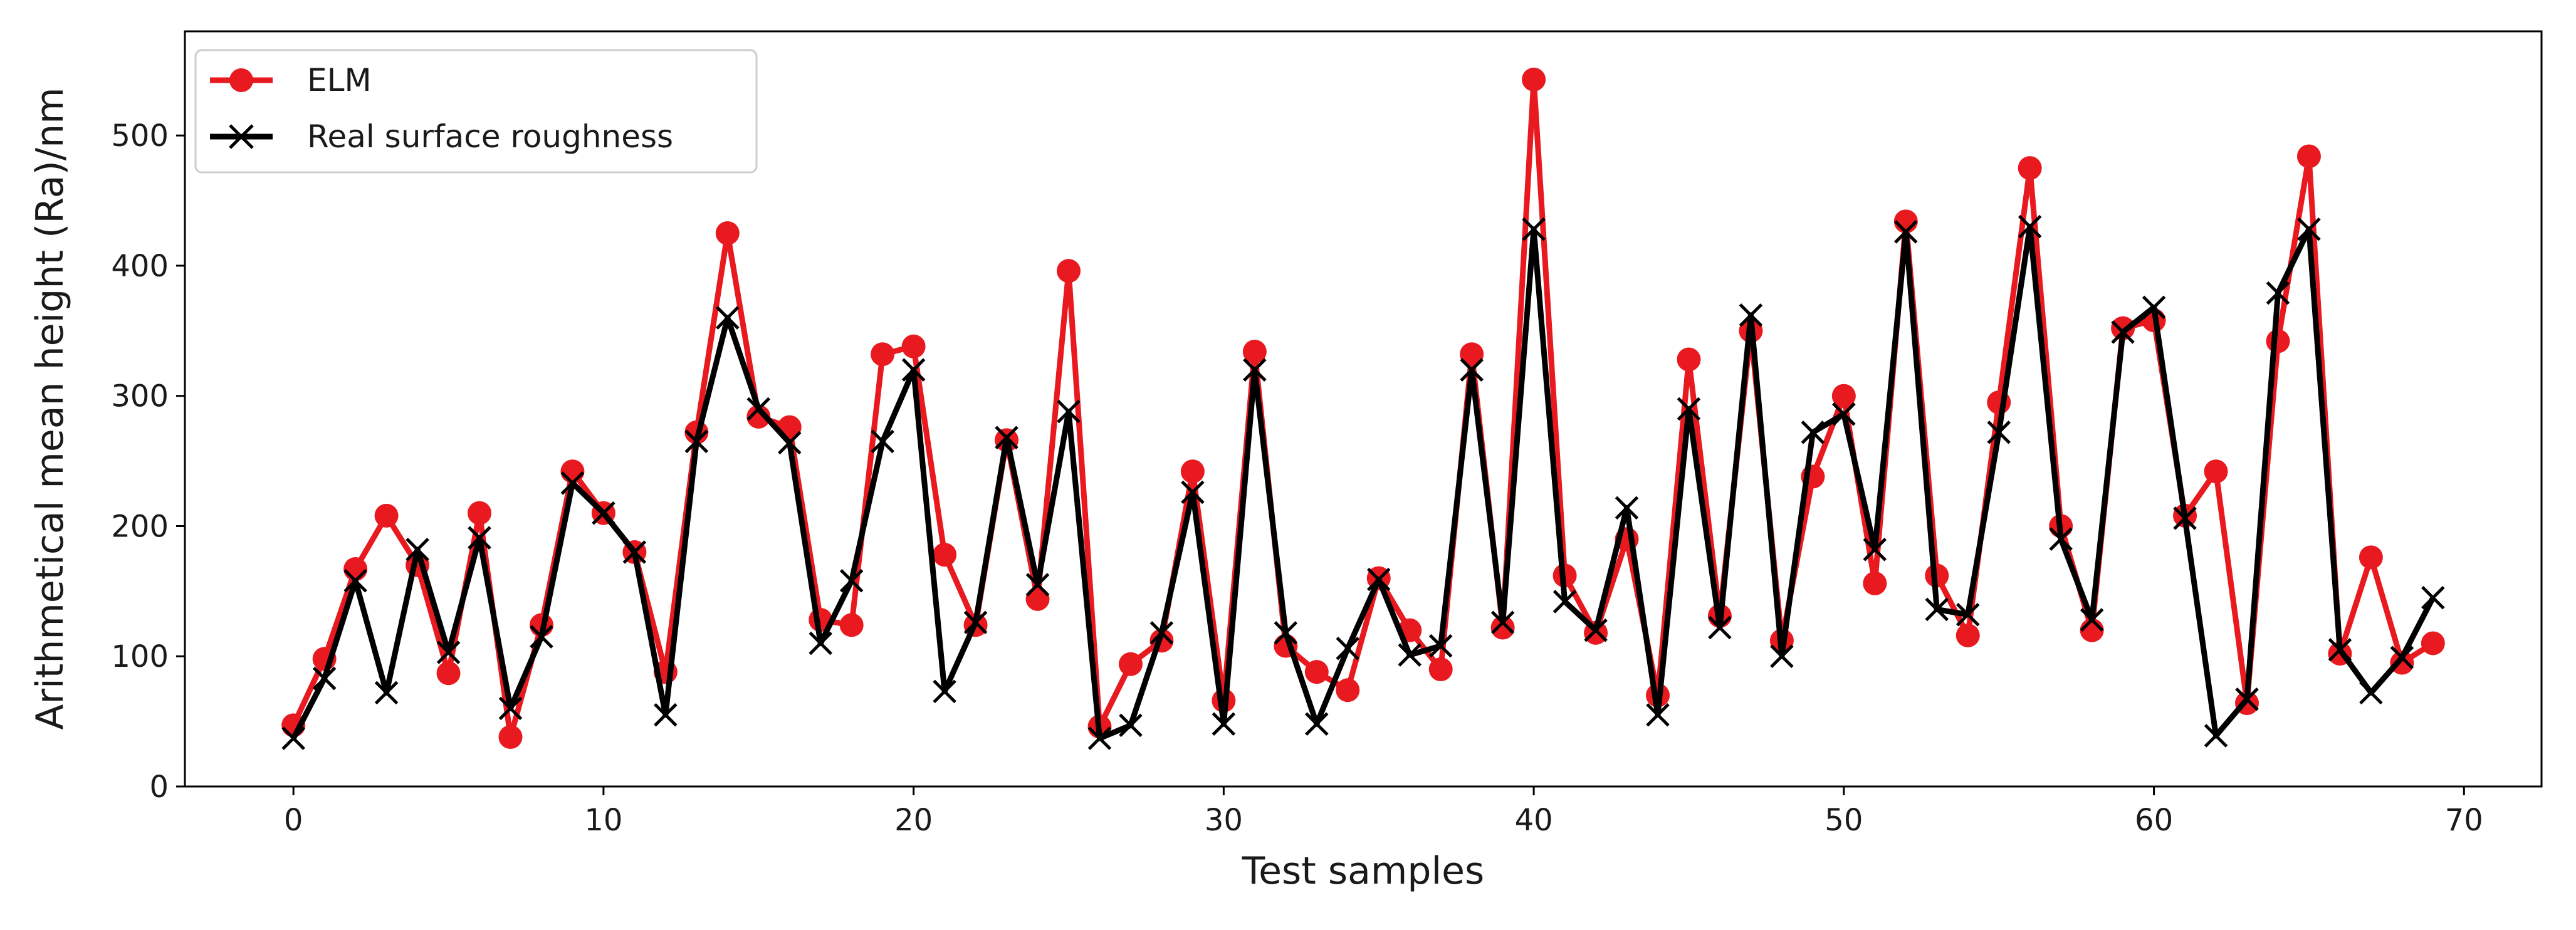 The width and height of the screenshot is (2576, 930). What do you see at coordinates (140, 136) in the screenshot?
I see `y-tick-label: 500` at bounding box center [140, 136].